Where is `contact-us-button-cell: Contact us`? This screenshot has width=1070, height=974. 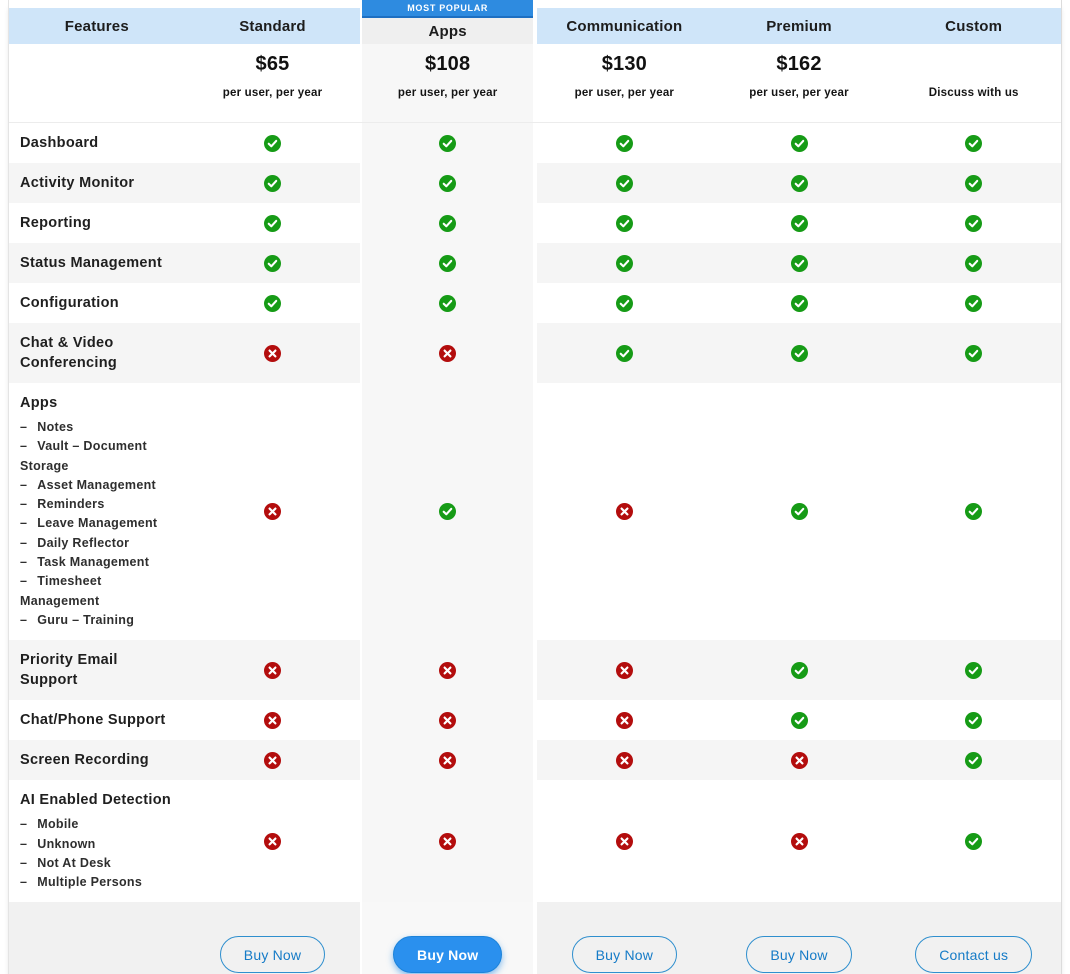
contact-us-button-cell: Contact us is located at coordinates (973, 938).